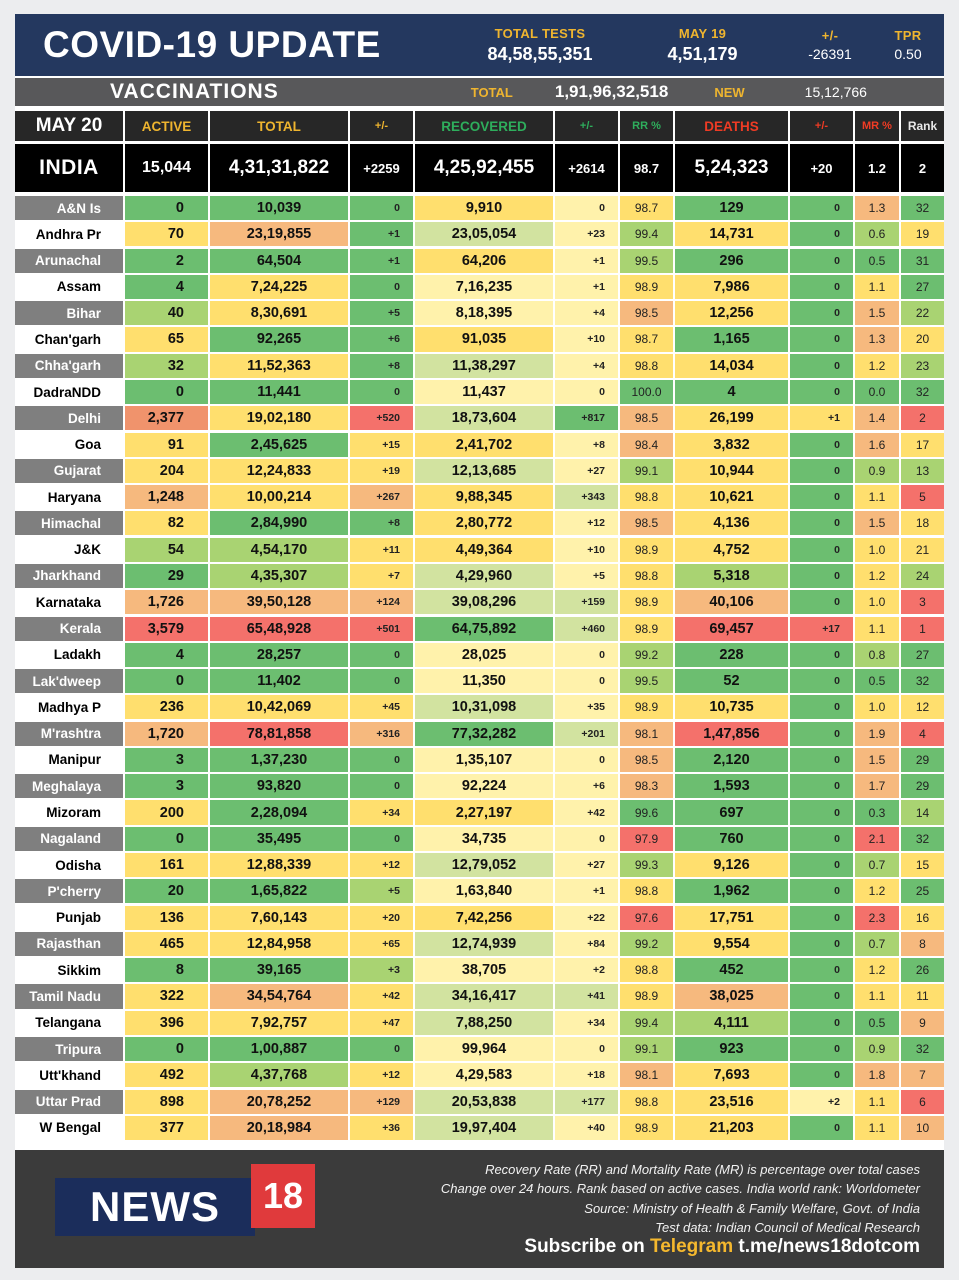  Describe the element at coordinates (279, 418) in the screenshot. I see `cell-total: 19,02,180` at that location.